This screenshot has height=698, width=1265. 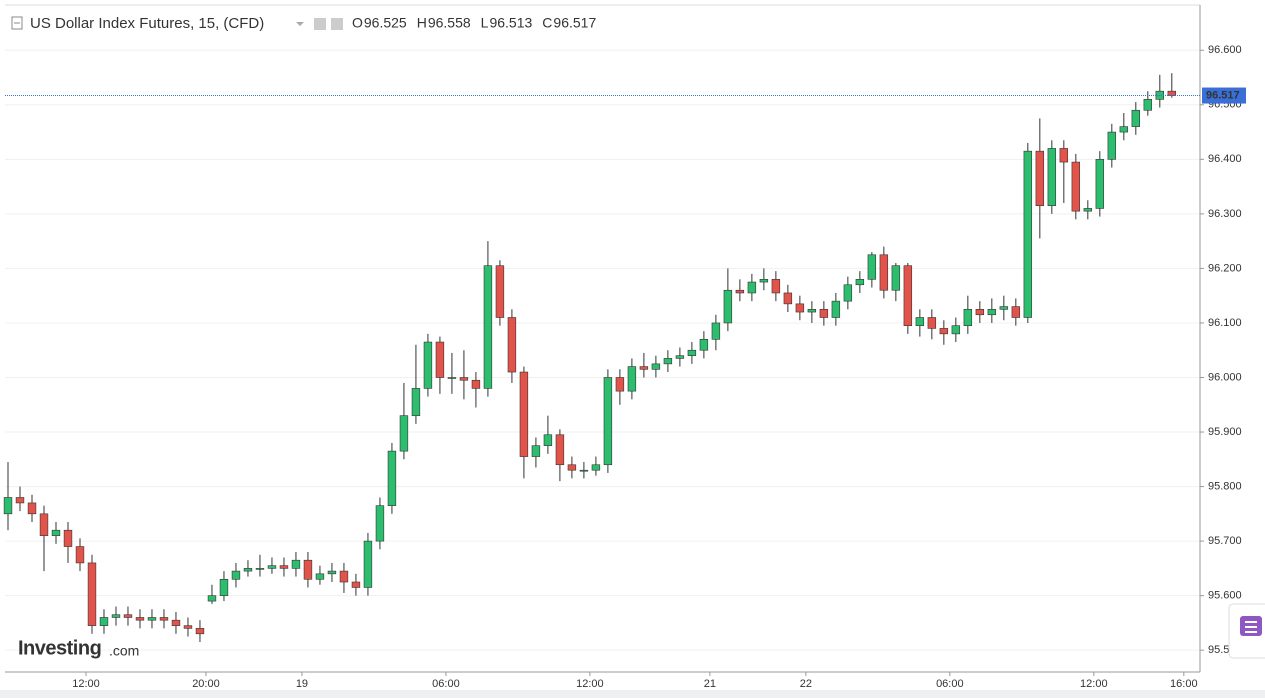 I want to click on logo: Investing, so click(x=59, y=648).